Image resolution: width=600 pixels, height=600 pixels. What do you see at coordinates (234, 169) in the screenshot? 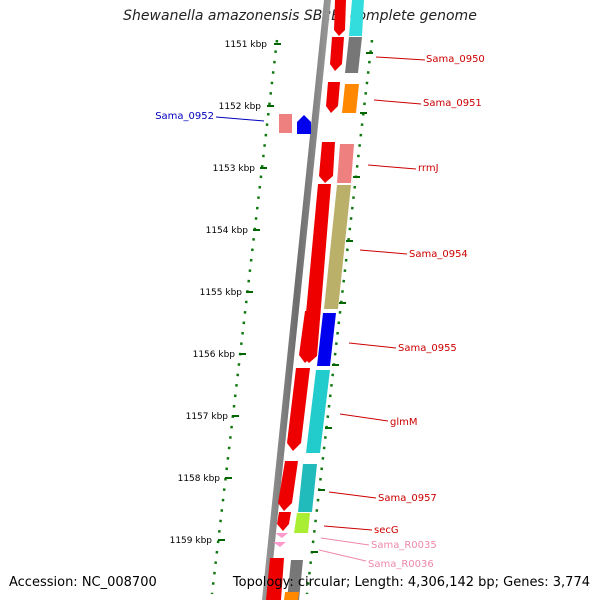
I see `ruler-label: 1153 kbp` at bounding box center [234, 169].